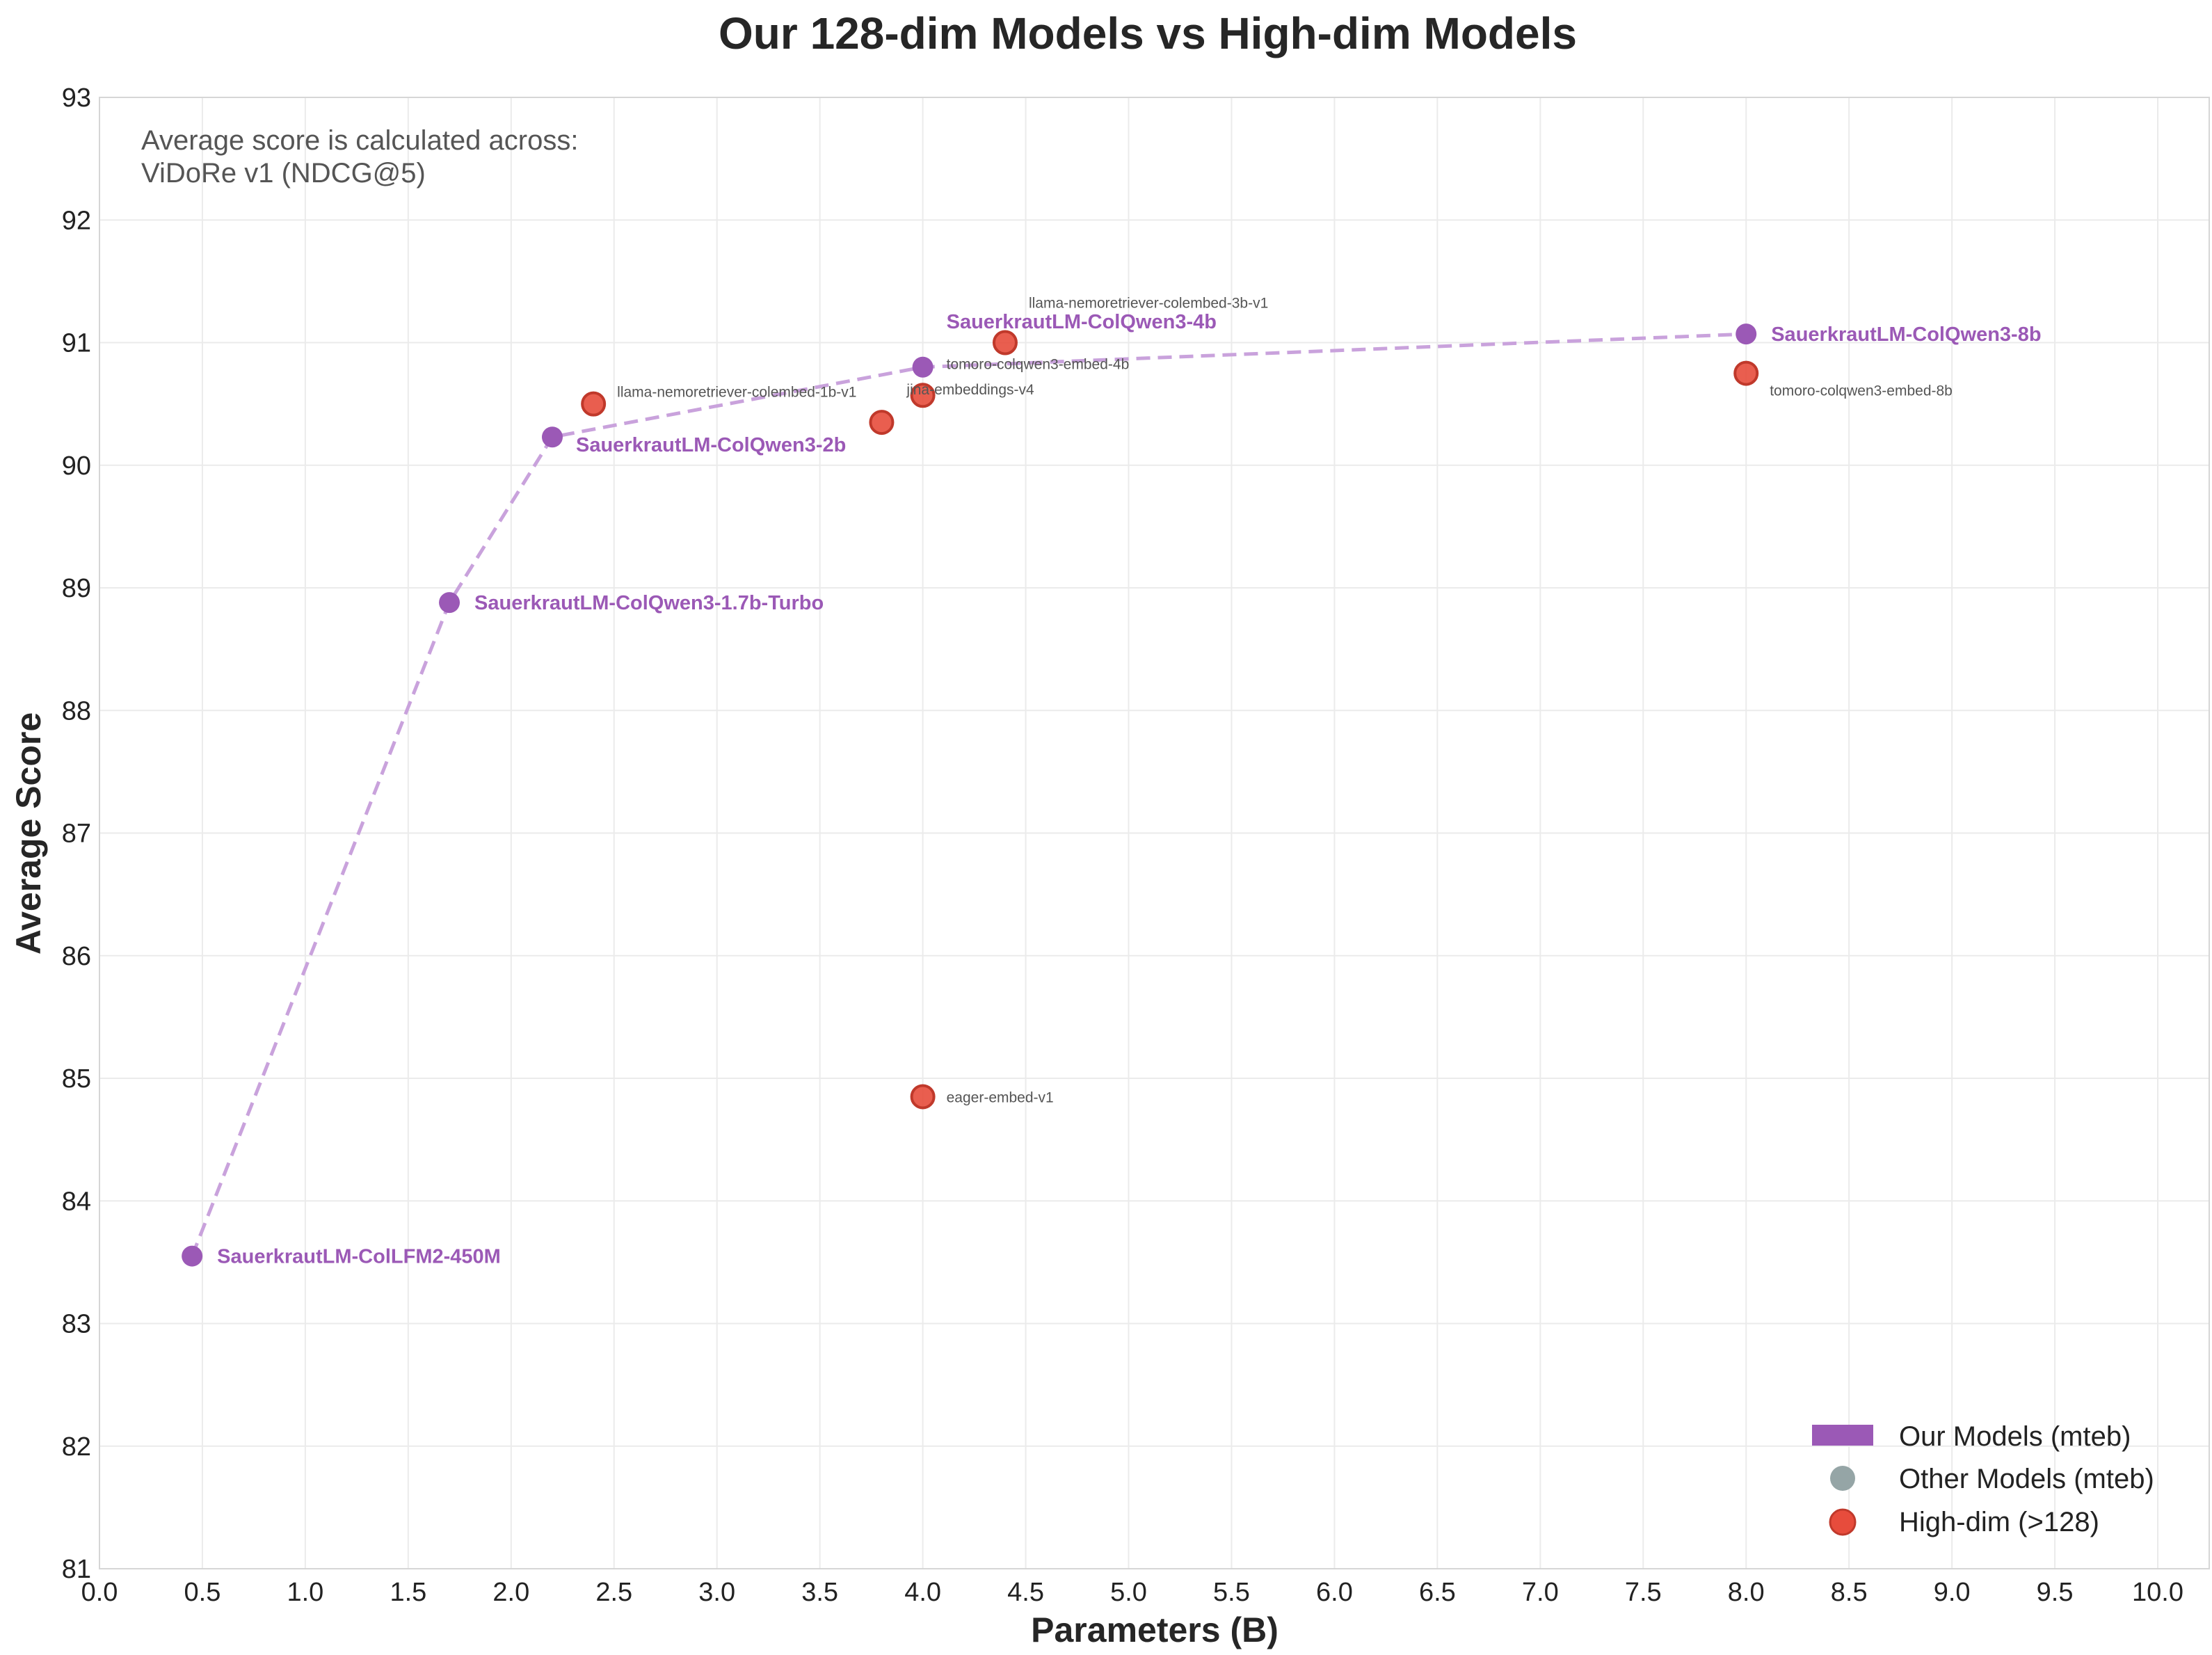 The width and height of the screenshot is (2212, 1655). I want to click on chart-title: Our 128-dim Models vs High-dim Models, so click(1148, 33).